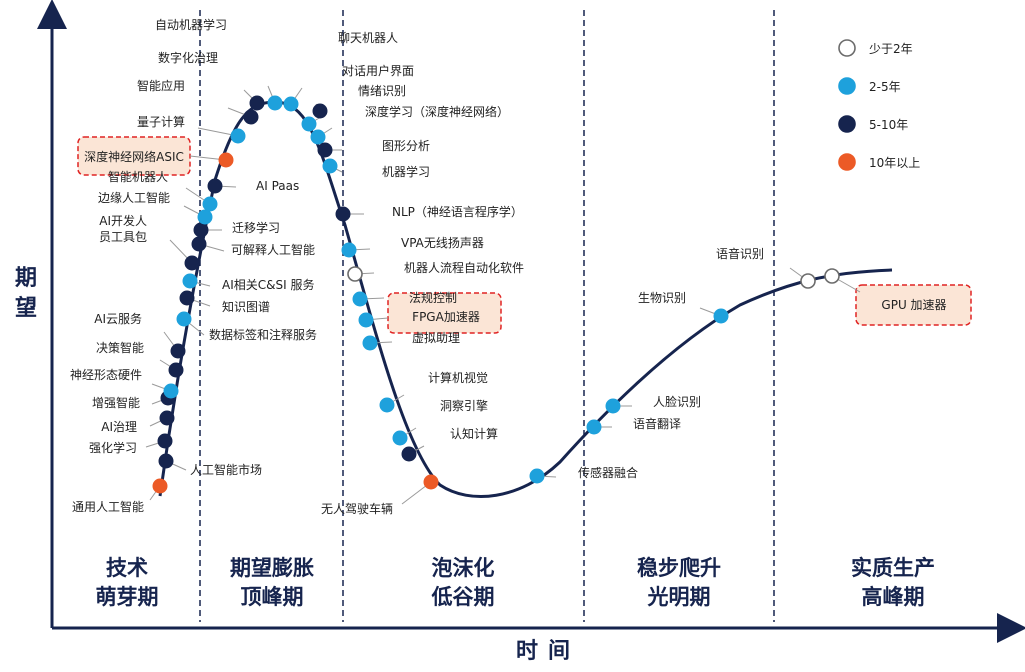 Image resolution: width=1025 pixels, height=672 pixels. Describe the element at coordinates (885, 87) in the screenshot. I see `legend-label: 2-5年` at that location.